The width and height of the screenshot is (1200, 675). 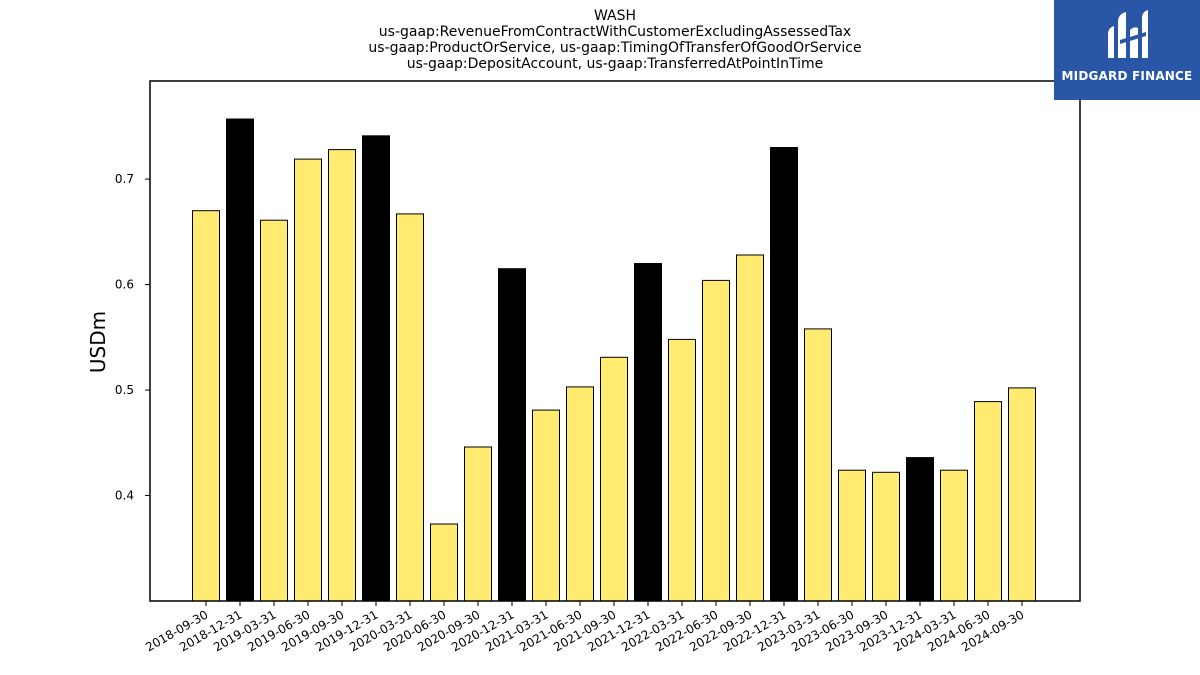 What do you see at coordinates (124, 179) in the screenshot?
I see `y-tick-label: 0.7` at bounding box center [124, 179].